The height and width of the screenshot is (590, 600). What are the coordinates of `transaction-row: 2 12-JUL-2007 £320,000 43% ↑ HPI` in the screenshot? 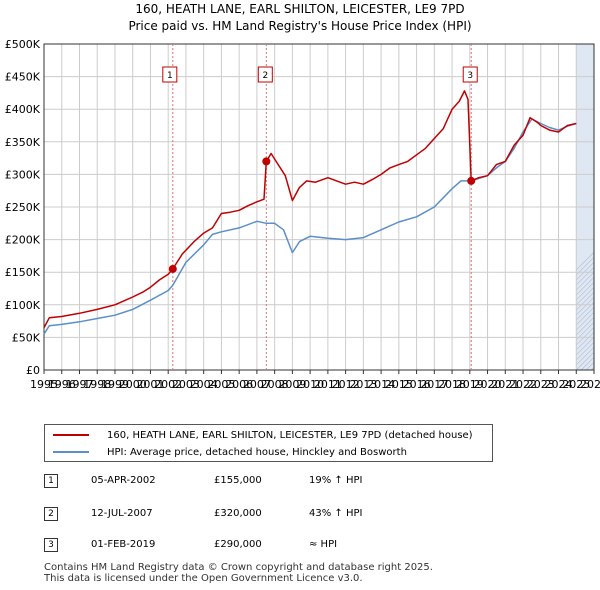 It's located at (224, 515).